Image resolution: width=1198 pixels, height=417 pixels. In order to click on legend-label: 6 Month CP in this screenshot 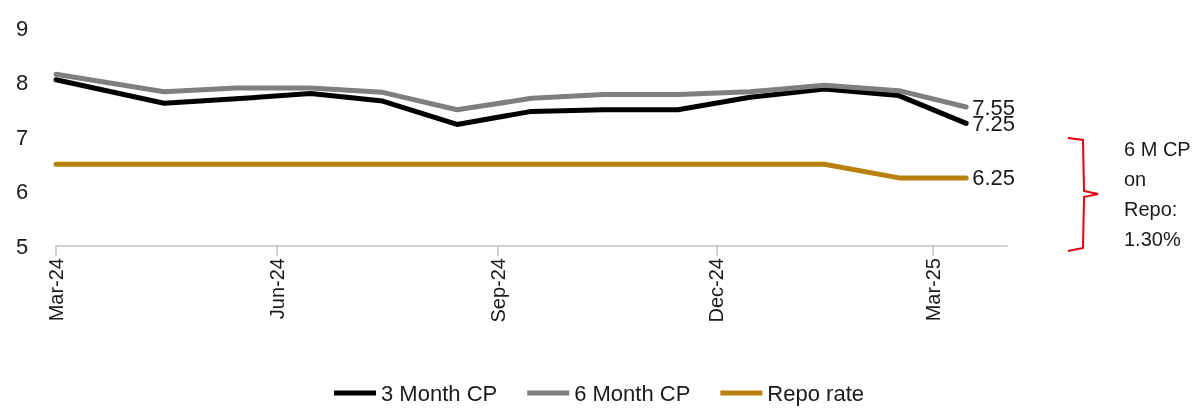, I will do `click(632, 393)`.